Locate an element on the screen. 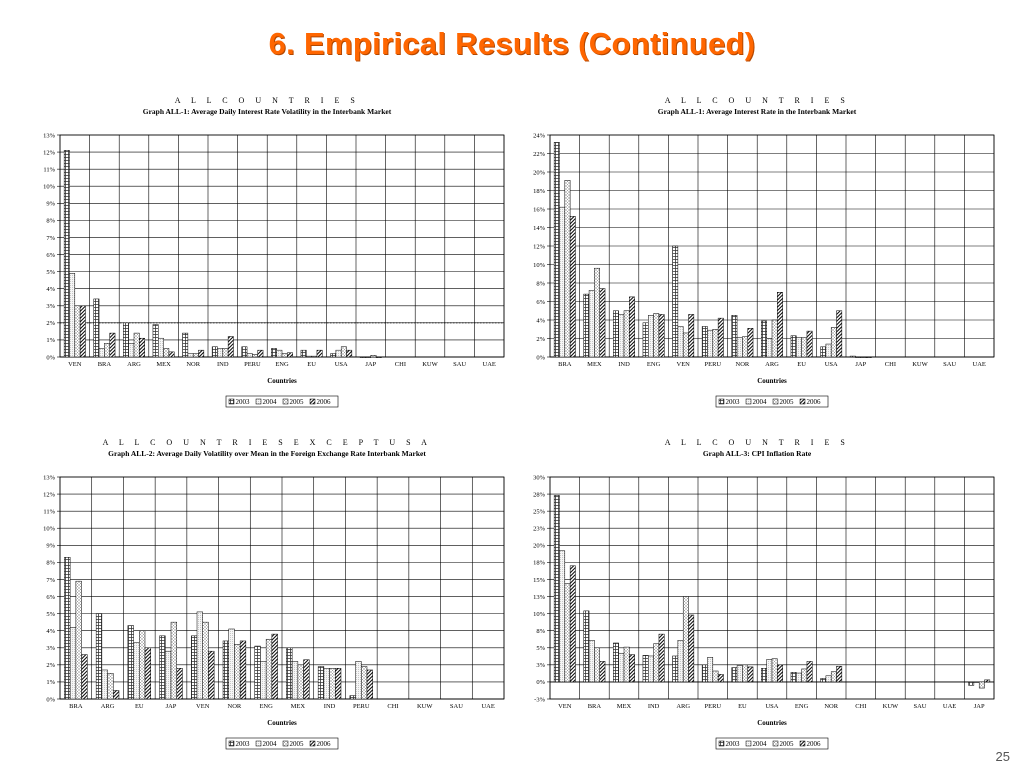 The image size is (1024, 768). x-axis-title: Countries is located at coordinates (282, 381).